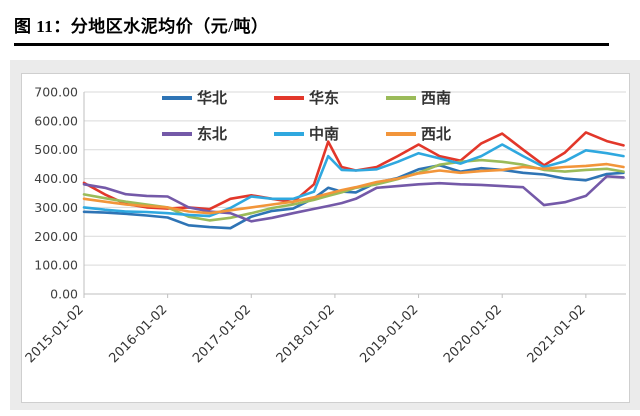 This screenshot has width=640, height=416. I want to click on x-axis-tick-label: 2021-01-02, so click(557, 334).